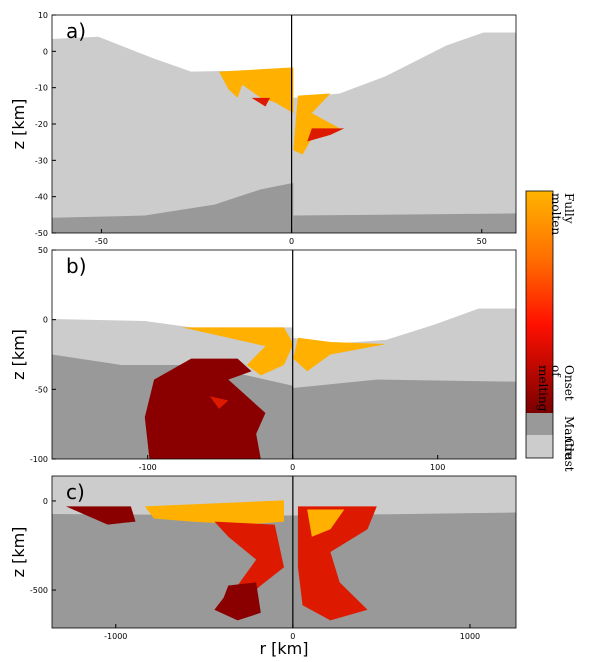 Image resolution: width=595 pixels, height=662 pixels. What do you see at coordinates (43, 15) in the screenshot?
I see `y-tick-label: 10` at bounding box center [43, 15].